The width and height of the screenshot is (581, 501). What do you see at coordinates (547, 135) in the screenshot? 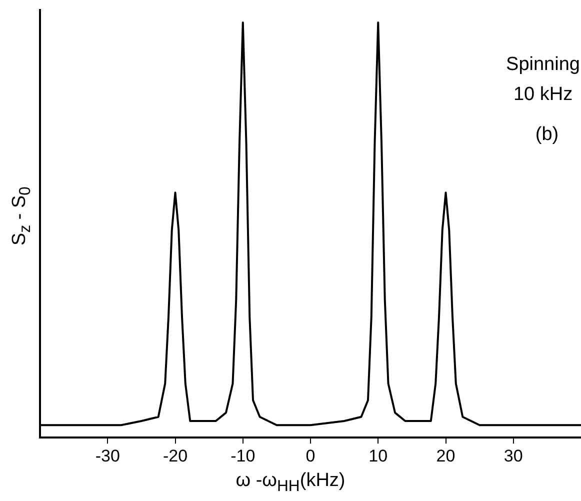
I see `annotation: (b)` at bounding box center [547, 135].